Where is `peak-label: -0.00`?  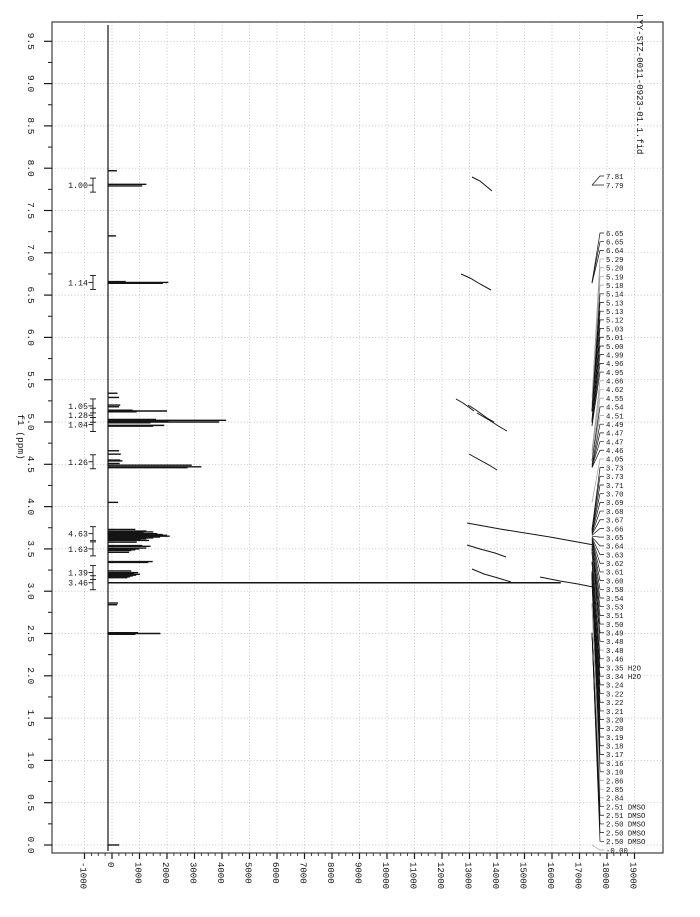 peak-label: -0.00 is located at coordinates (617, 852).